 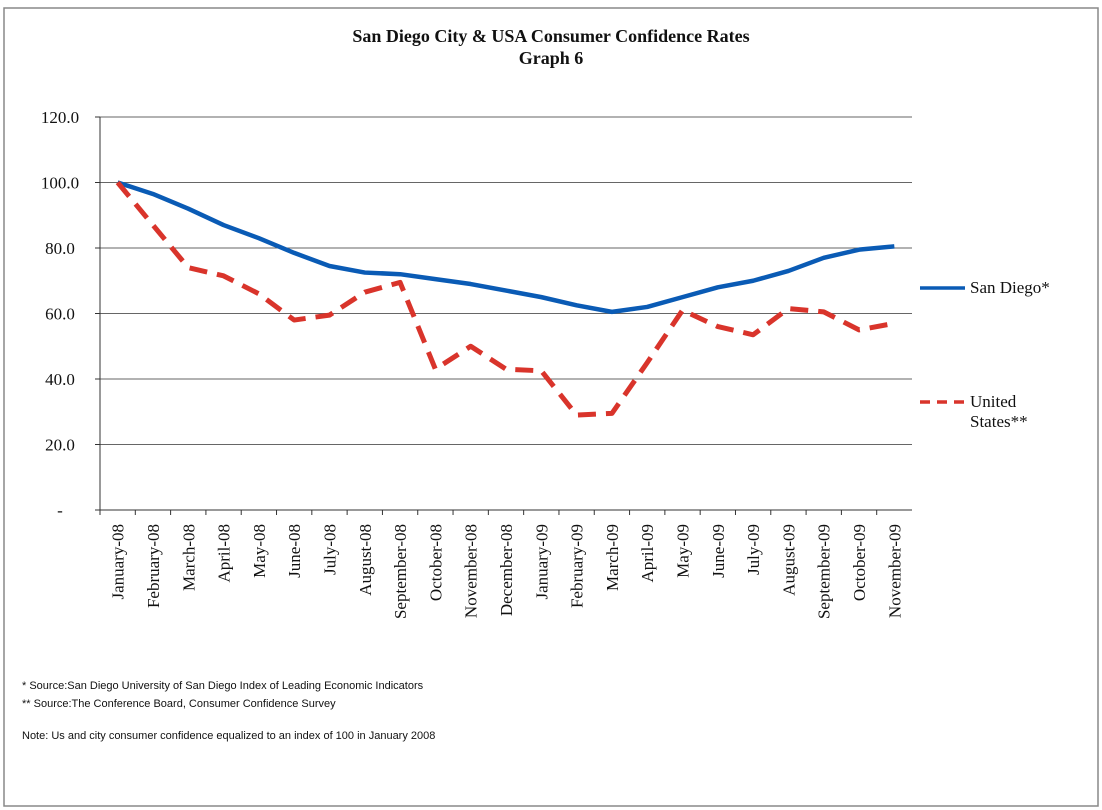 I want to click on y-tick-label: 60.0, so click(x=60, y=314).